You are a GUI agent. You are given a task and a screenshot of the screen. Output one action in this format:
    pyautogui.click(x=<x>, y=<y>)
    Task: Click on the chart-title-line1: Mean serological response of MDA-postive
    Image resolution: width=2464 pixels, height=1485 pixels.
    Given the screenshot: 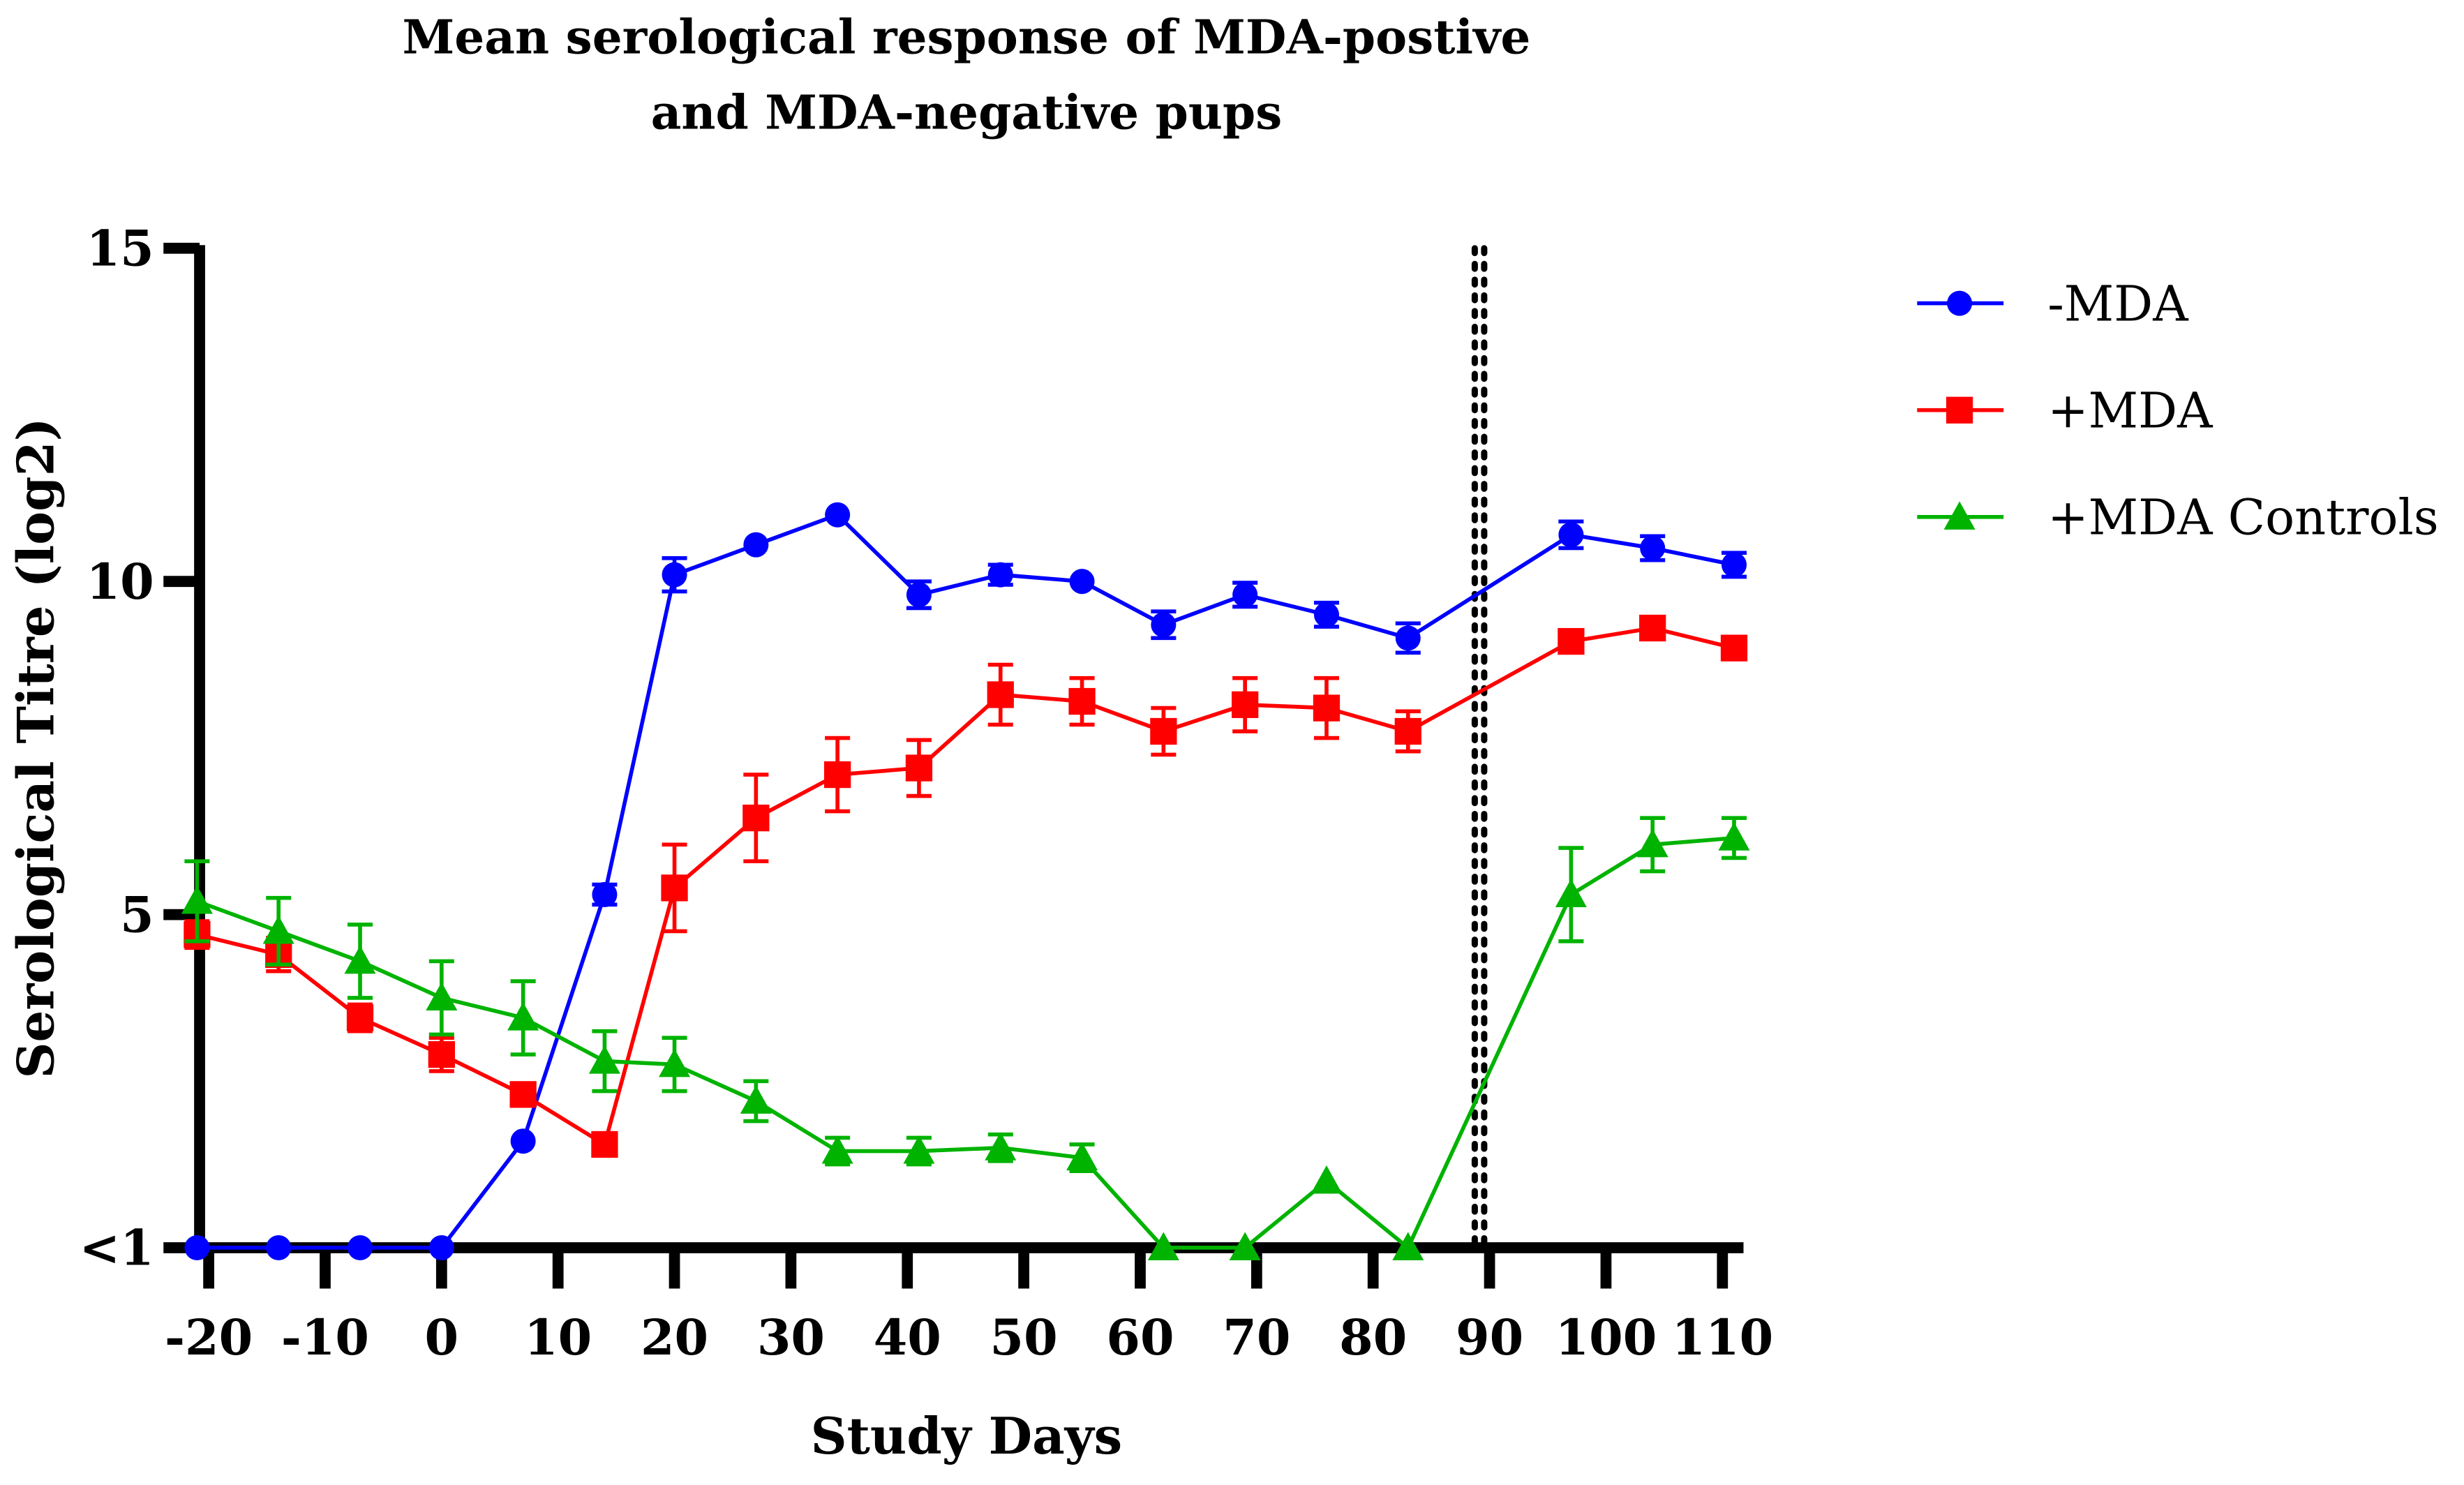 What is the action you would take?
    pyautogui.click(x=967, y=37)
    